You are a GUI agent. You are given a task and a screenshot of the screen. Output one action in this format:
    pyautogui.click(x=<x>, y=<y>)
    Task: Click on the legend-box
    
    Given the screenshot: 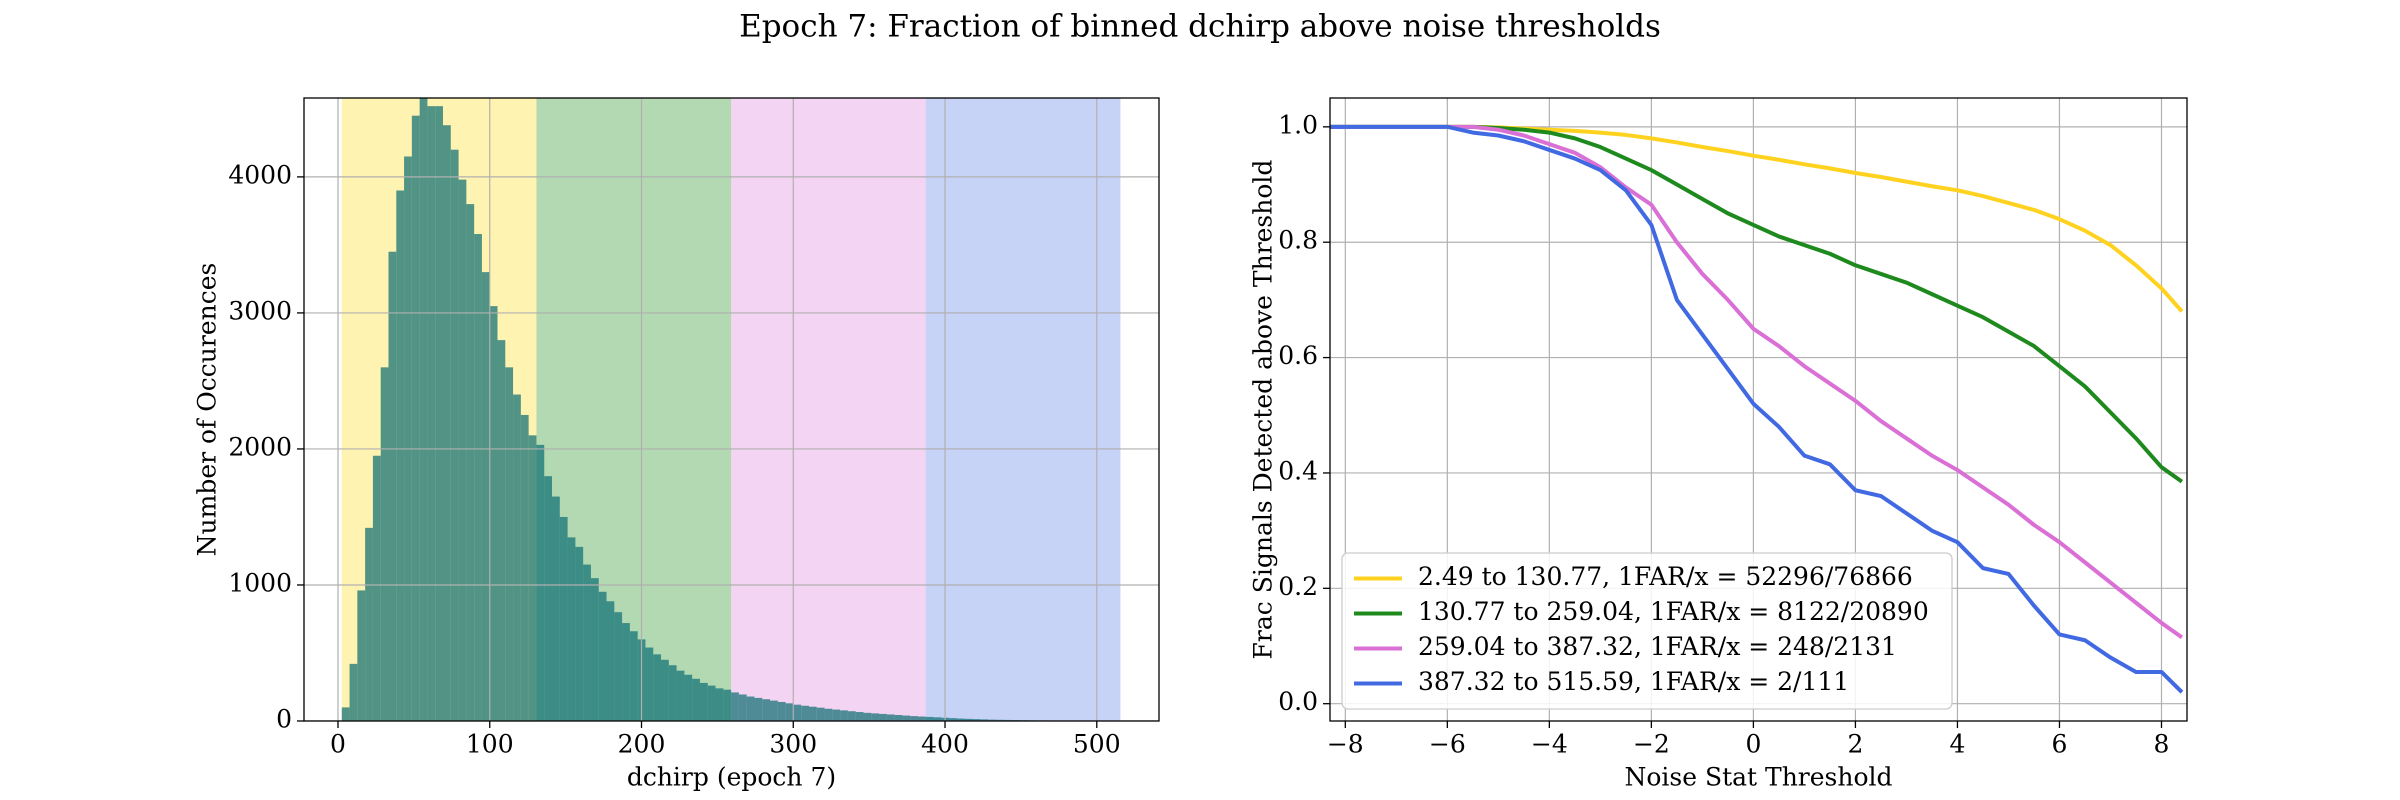 What is the action you would take?
    pyautogui.click(x=1647, y=631)
    